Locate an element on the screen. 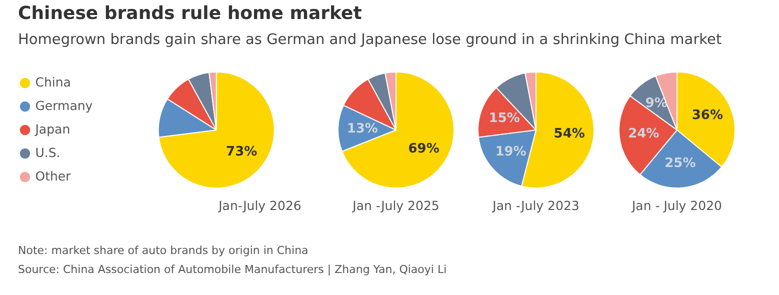 This screenshot has width=779, height=295. slice-label: Jan - July 2020 is located at coordinates (676, 205).